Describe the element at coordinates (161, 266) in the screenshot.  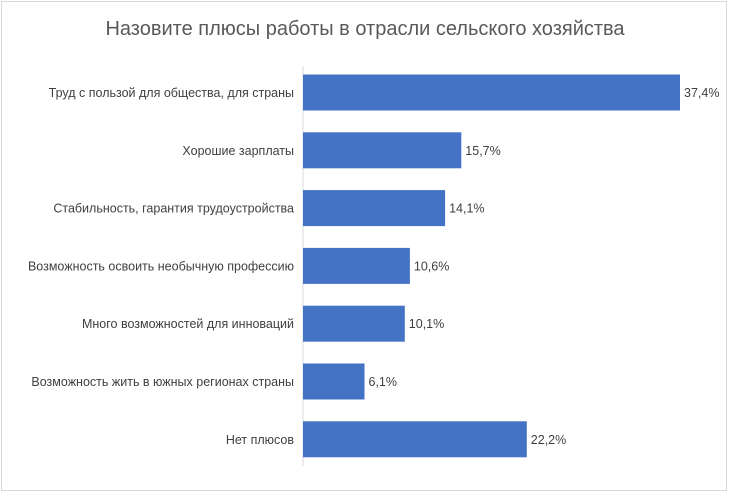
I see `category-label: Возможность освоить необычную профессию` at that location.